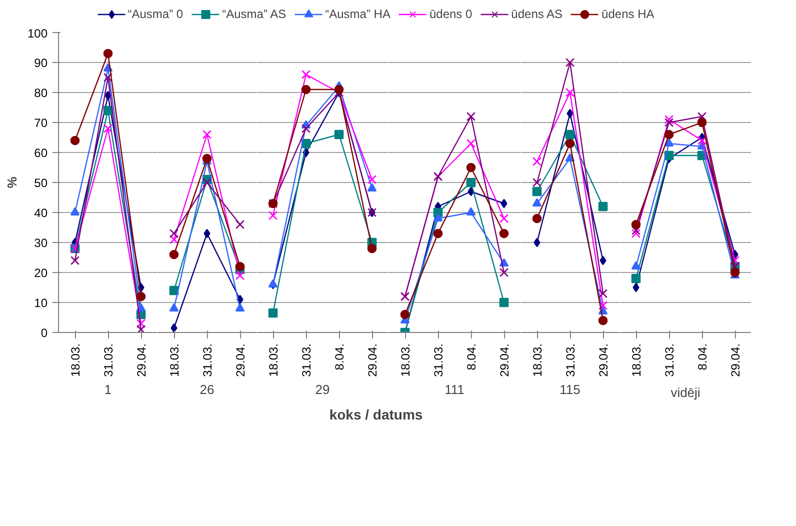 Image resolution: width=796 pixels, height=526 pixels. I want to click on legend-label: “Ausma” HA, so click(357, 14).